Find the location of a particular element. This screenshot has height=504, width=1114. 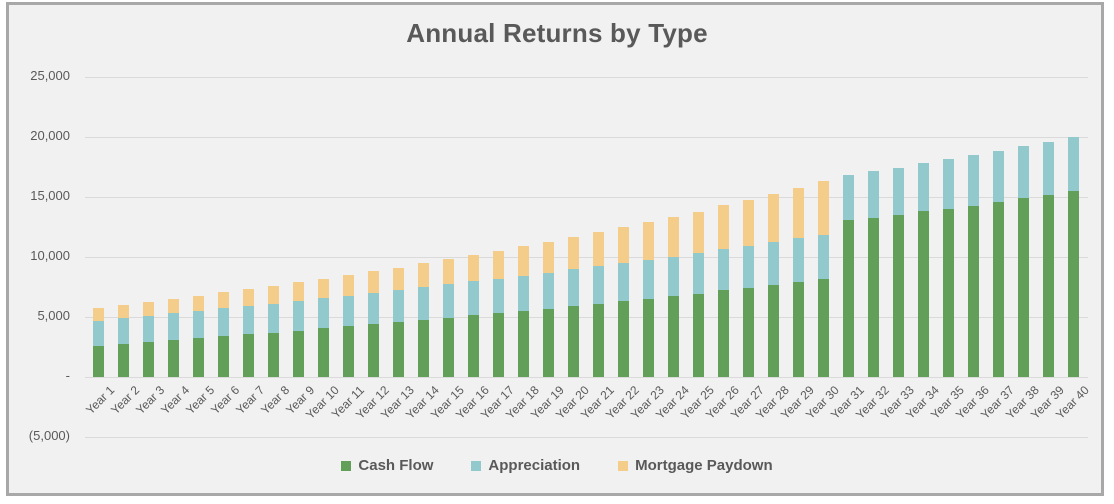

y-axis-label: 10,000 is located at coordinates (50, 255).